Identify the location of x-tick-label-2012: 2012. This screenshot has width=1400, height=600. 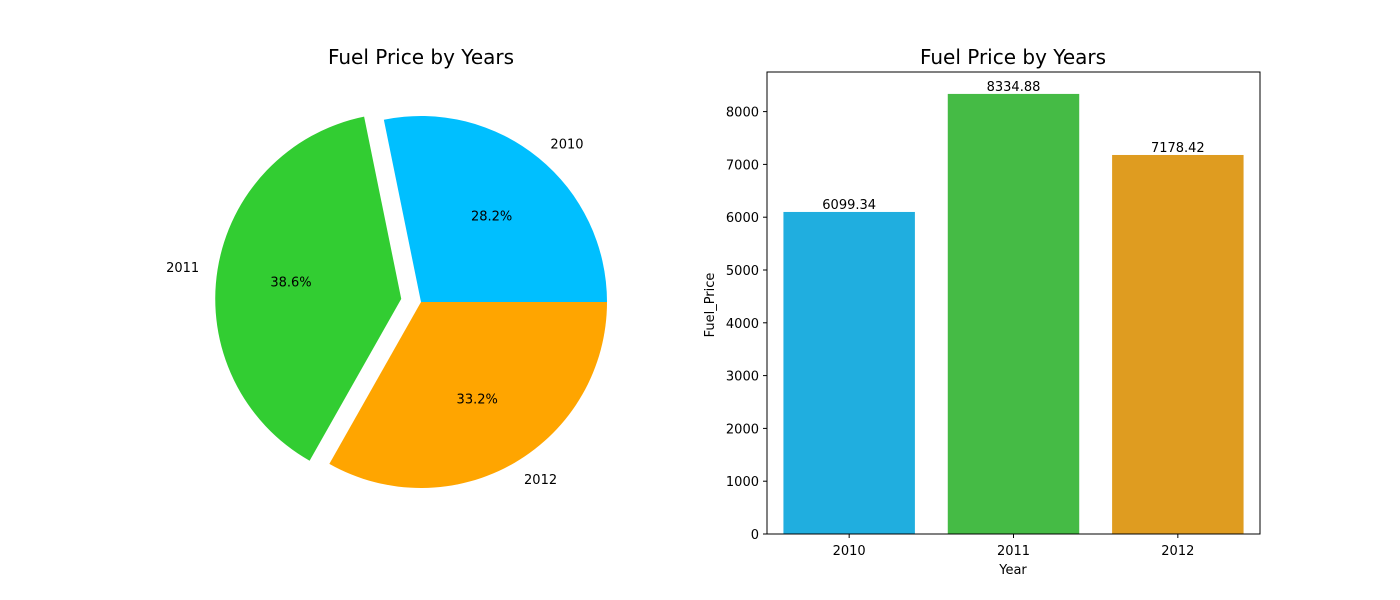
(1177, 551).